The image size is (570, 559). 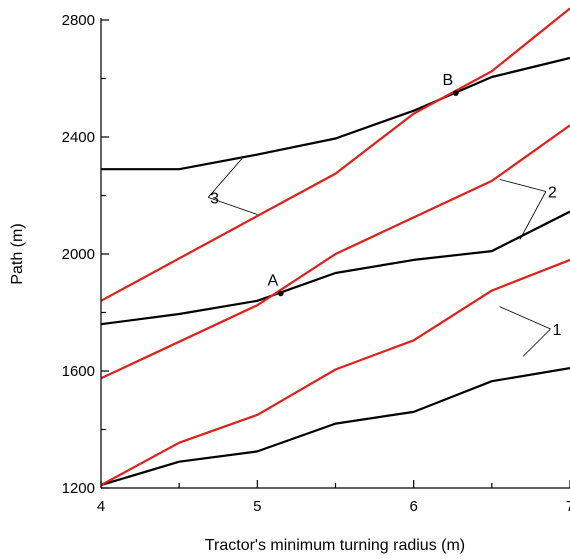 I want to click on curve-label-3: 3, so click(x=214, y=198).